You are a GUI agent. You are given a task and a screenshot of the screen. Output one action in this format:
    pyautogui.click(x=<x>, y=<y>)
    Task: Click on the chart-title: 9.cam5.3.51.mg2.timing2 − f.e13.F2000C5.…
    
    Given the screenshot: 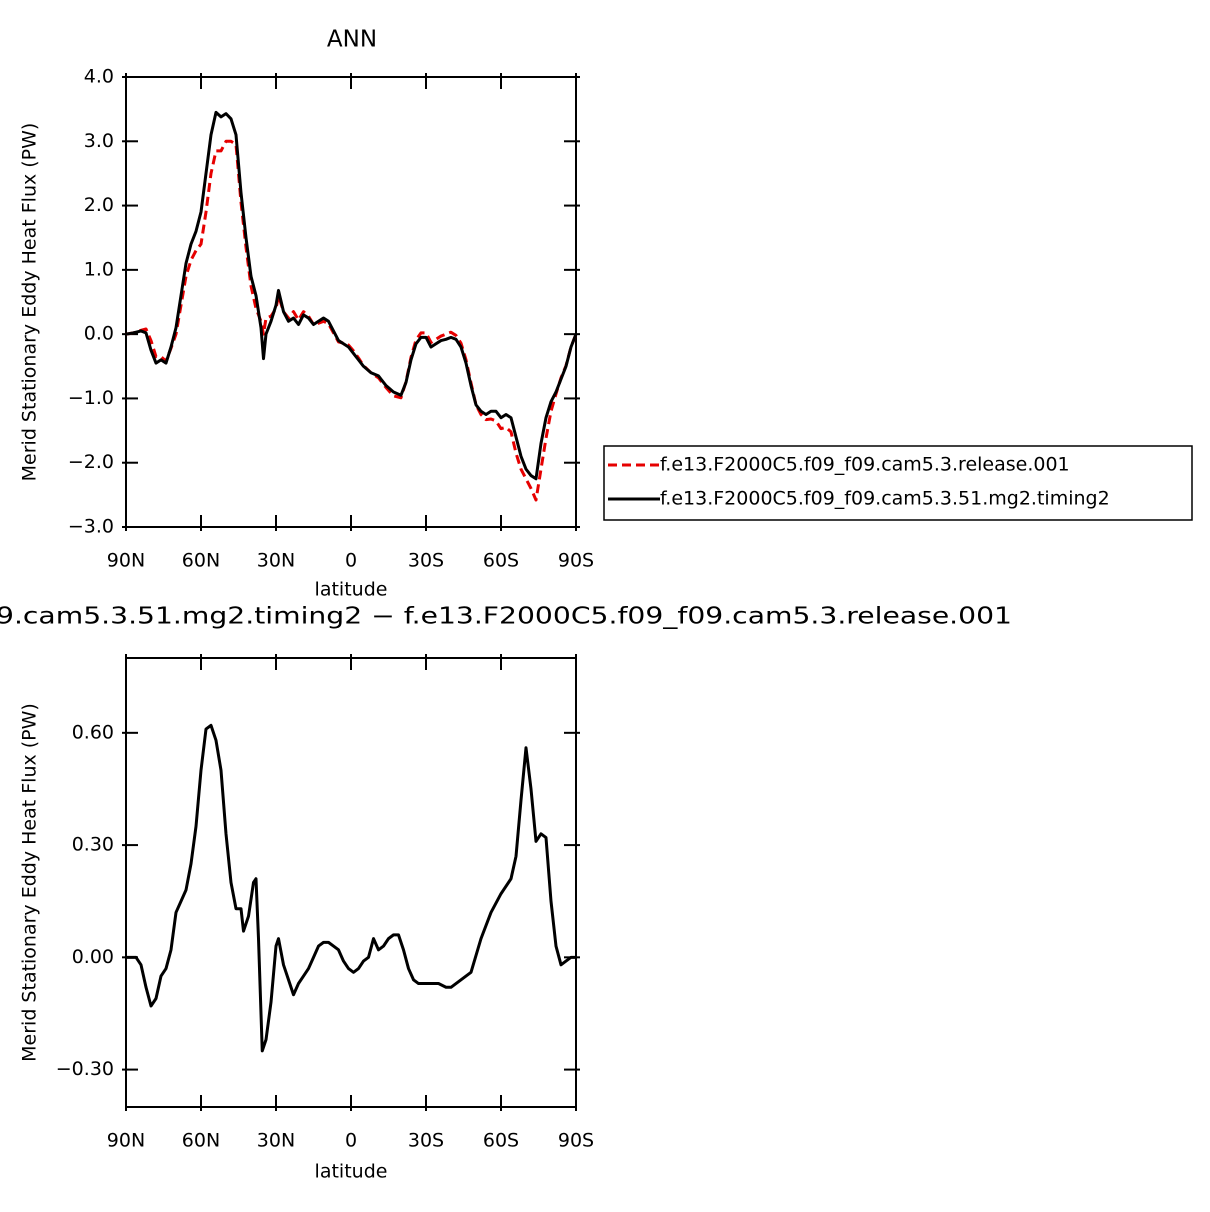 What is the action you would take?
    pyautogui.click(x=506, y=617)
    